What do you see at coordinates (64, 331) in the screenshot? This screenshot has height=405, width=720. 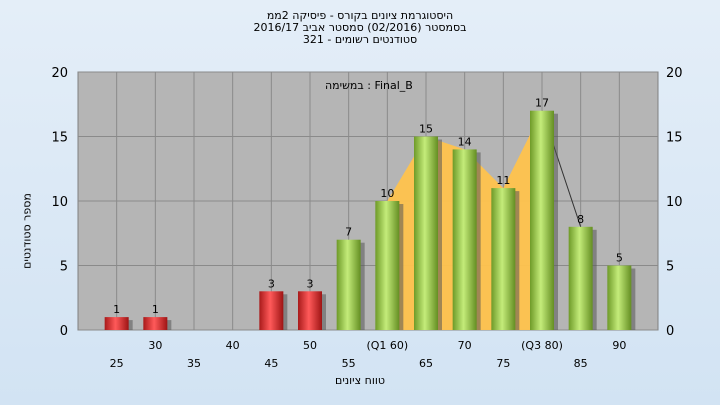 I see `y-tick-label-left: 0` at bounding box center [64, 331].